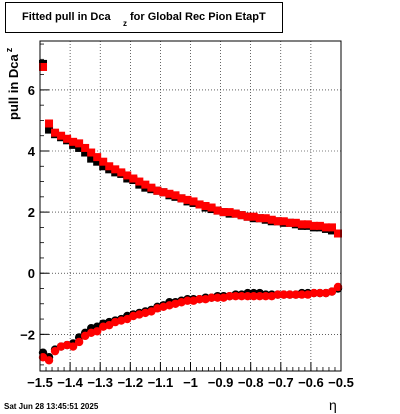  I want to click on title-main: Fitted pull in Dca, so click(66, 17).